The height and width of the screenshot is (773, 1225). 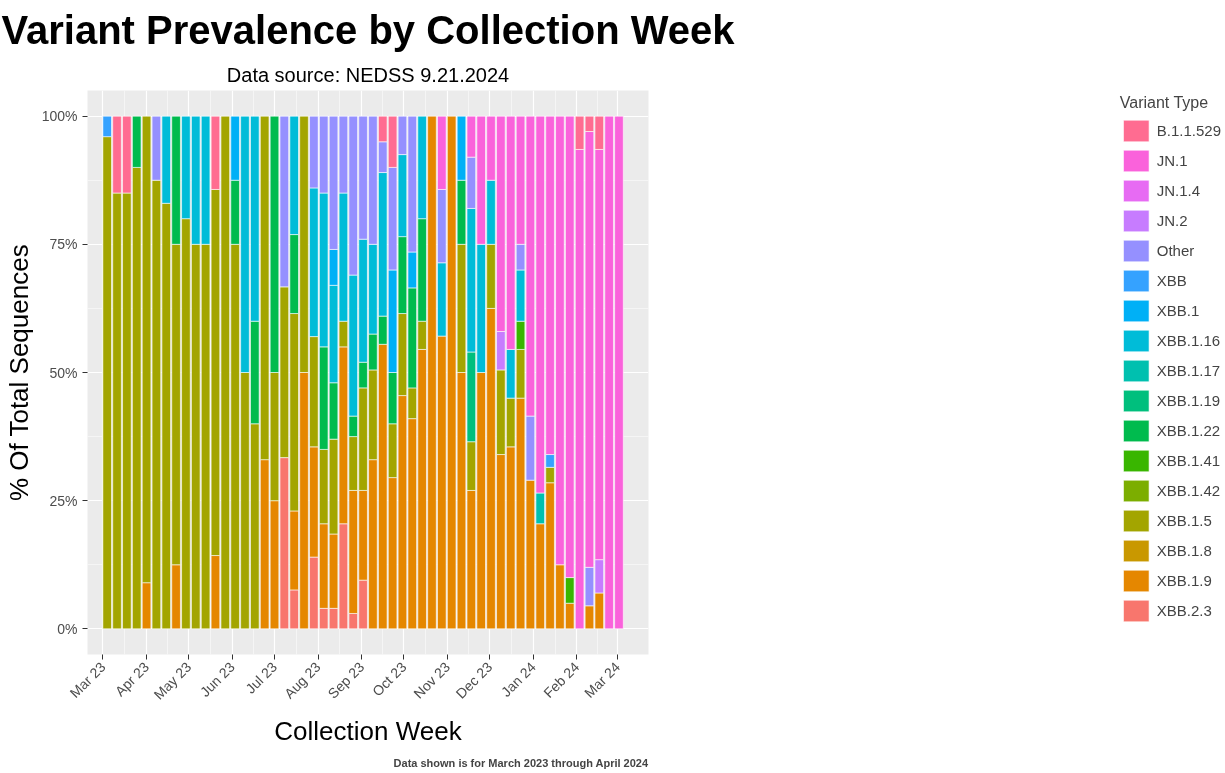 I want to click on legend-label: XBB.1.17, so click(x=1188, y=371).